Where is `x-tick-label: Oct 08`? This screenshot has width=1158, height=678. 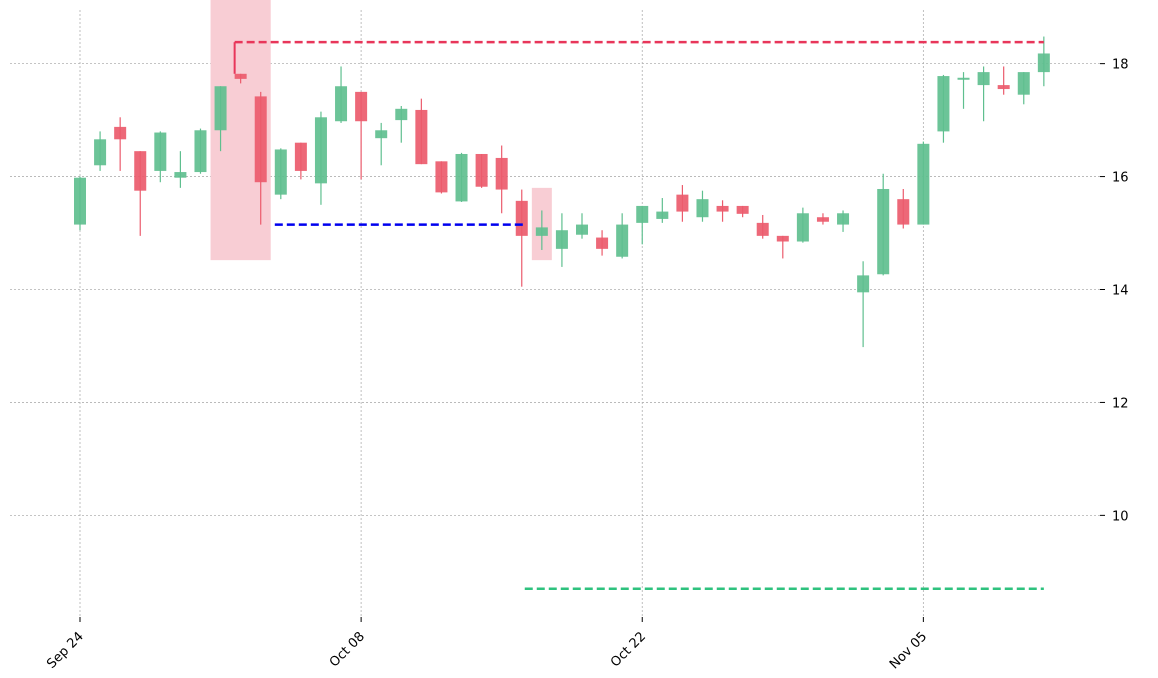 x-tick-label: Oct 08 is located at coordinates (347, 649).